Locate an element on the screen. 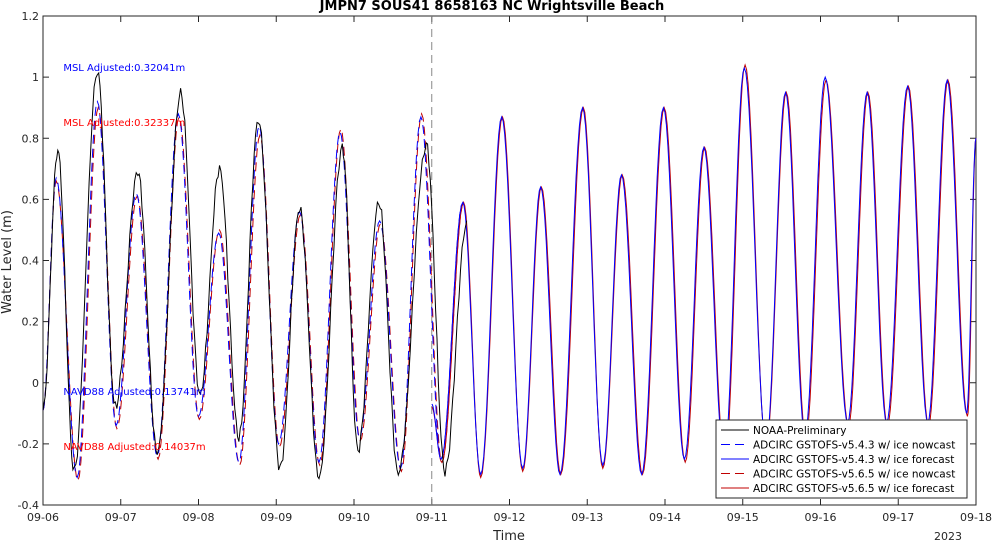 The image size is (992, 541). legend-entry-2: ADCIRC GSTOFS-v5.4.3 w/ ice forecast is located at coordinates (853, 460).